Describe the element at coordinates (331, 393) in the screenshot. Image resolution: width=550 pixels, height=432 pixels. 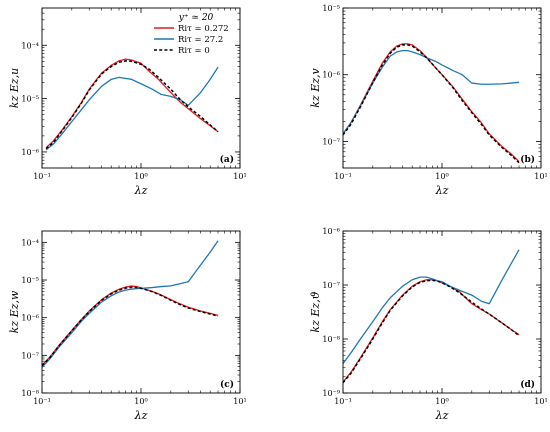
I see `y-tick-label: 10⁻⁹` at that location.